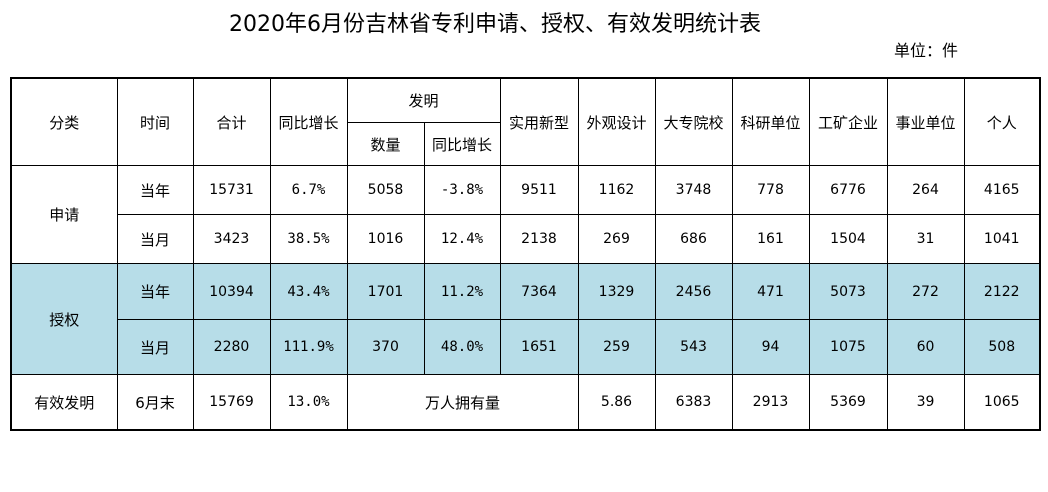 The height and width of the screenshot is (492, 1048). I want to click on cell-individual: 508, so click(1002, 347).